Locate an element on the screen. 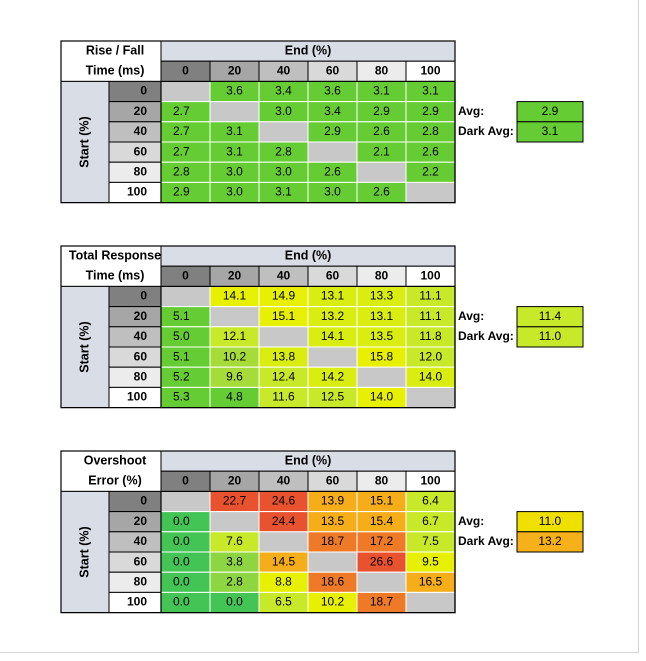 The width and height of the screenshot is (646, 661). data-label: 2.6 is located at coordinates (332, 171).